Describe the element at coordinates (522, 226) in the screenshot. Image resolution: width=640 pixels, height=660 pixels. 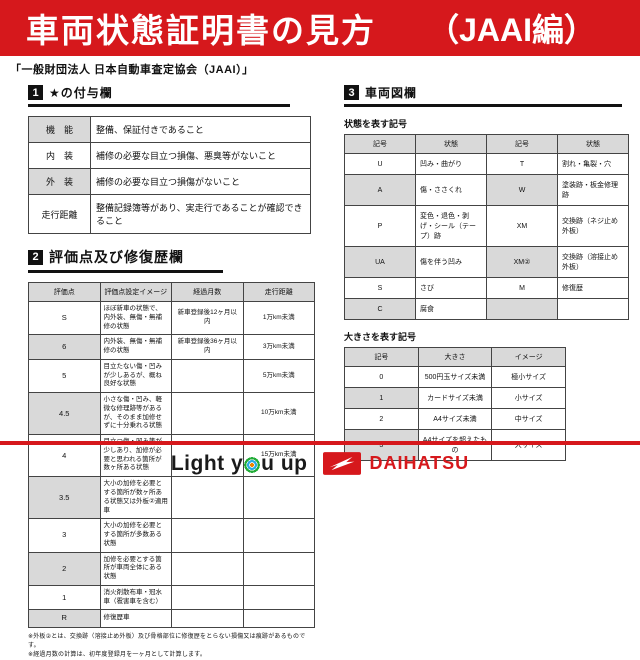
I see `table-cell: XM` at that location.